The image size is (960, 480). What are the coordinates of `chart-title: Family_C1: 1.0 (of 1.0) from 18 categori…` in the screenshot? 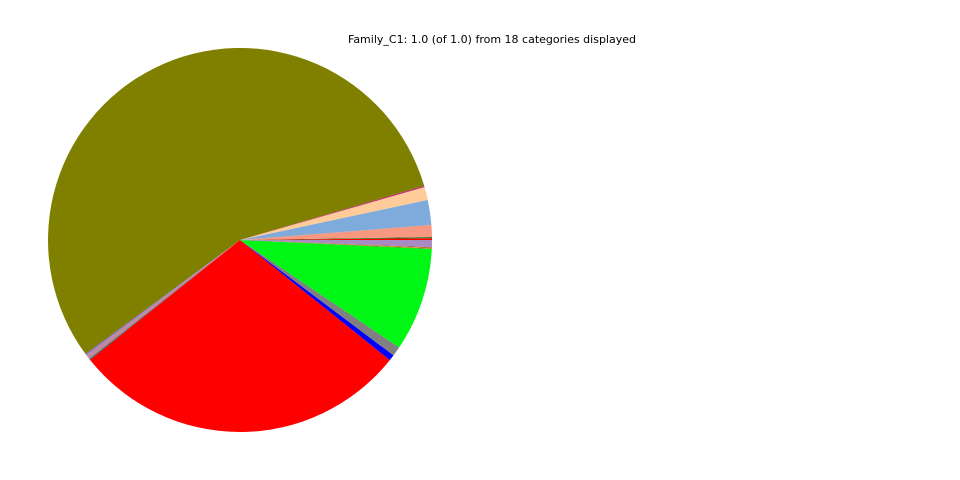 It's located at (492, 39).